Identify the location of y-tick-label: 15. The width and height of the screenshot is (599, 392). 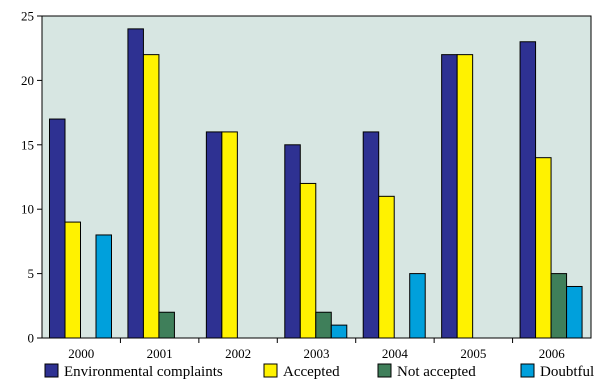
(27, 144).